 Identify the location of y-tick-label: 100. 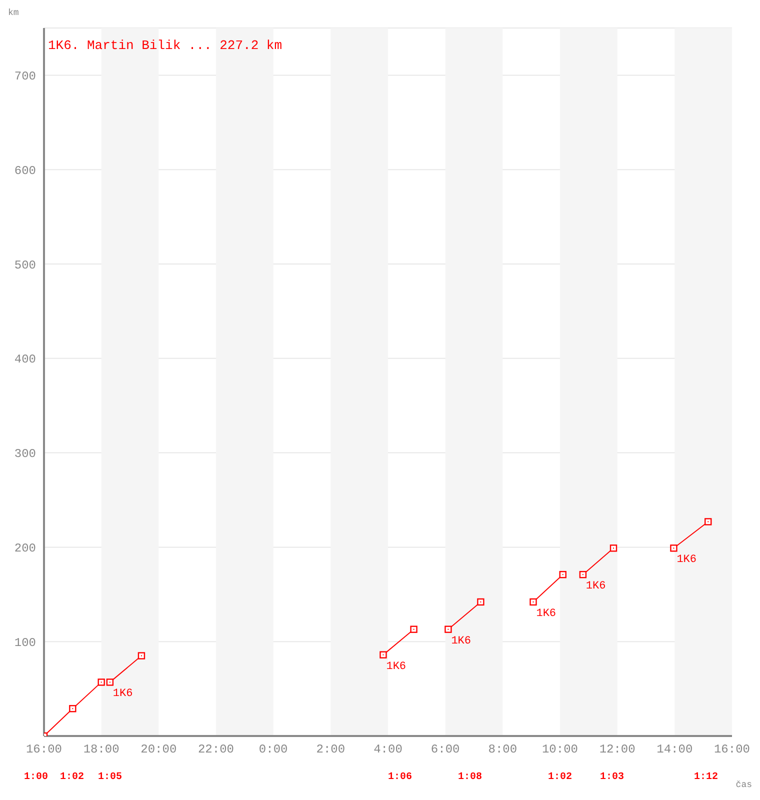
(25, 643).